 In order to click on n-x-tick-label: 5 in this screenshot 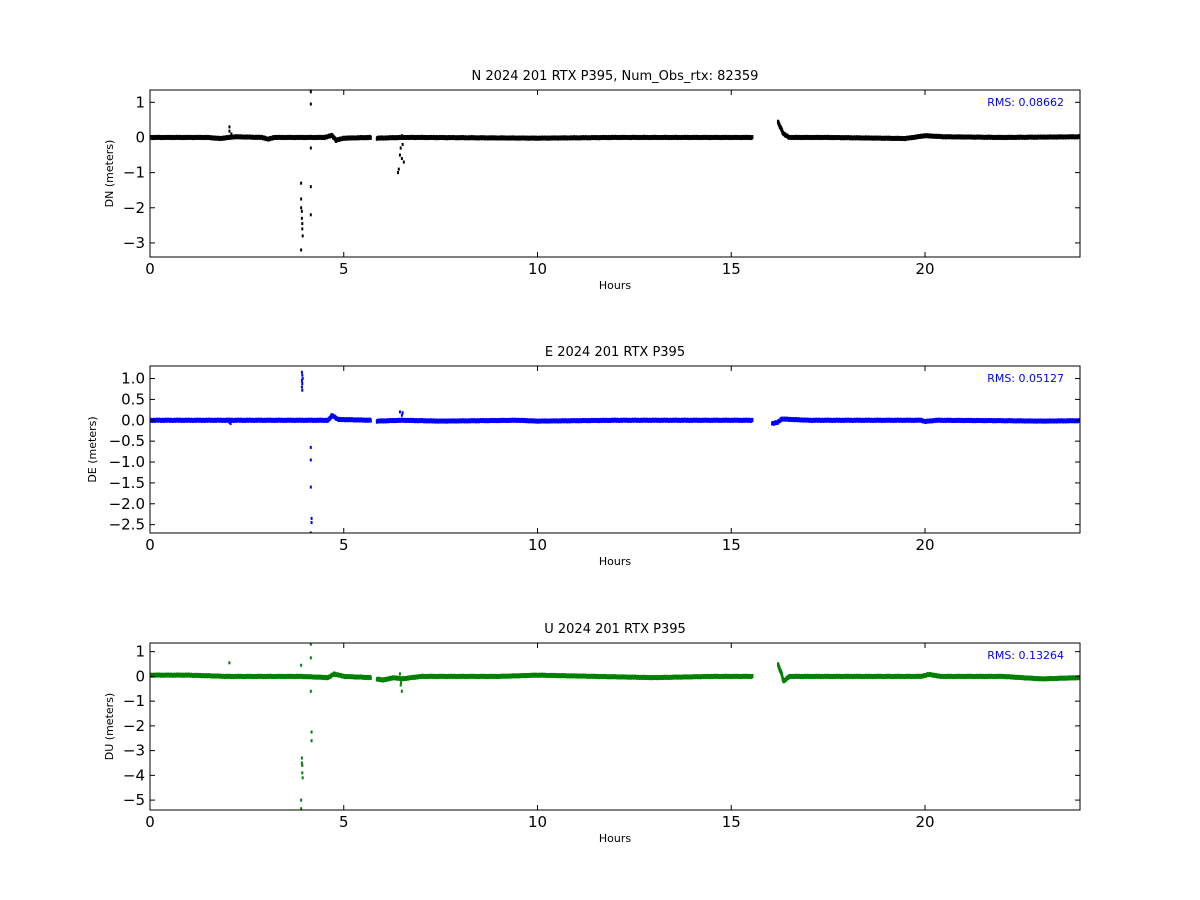, I will do `click(344, 269)`.